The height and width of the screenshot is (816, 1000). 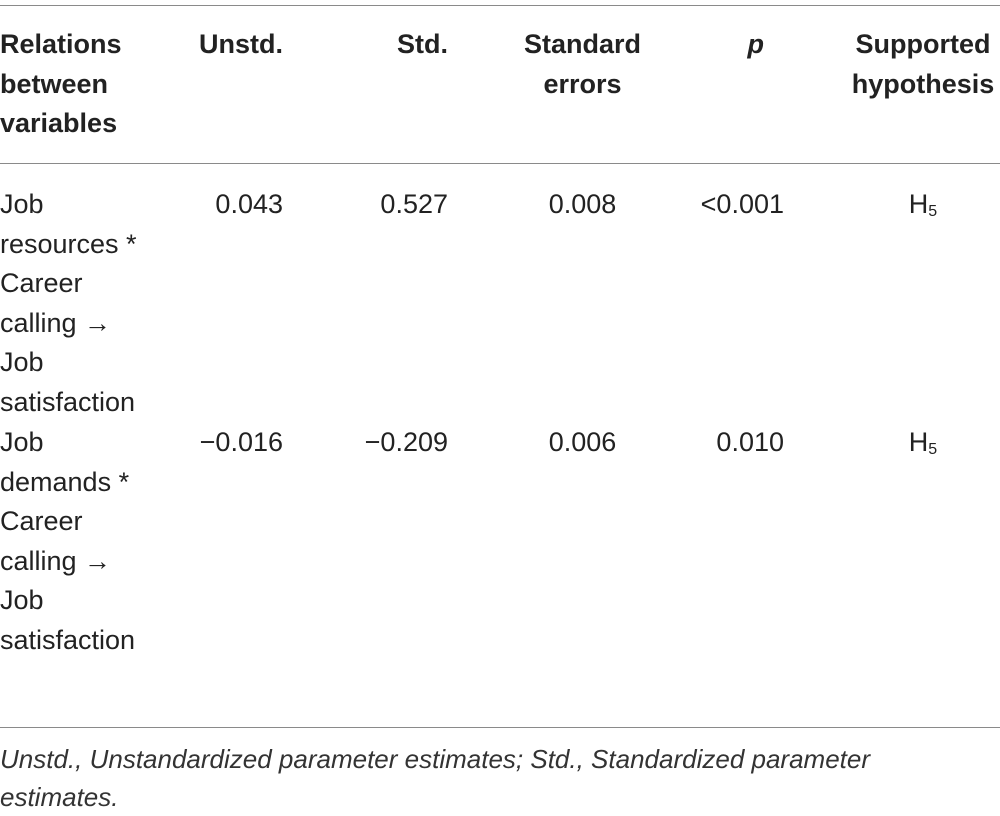 I want to click on cell-p: <0.001, so click(x=742, y=204).